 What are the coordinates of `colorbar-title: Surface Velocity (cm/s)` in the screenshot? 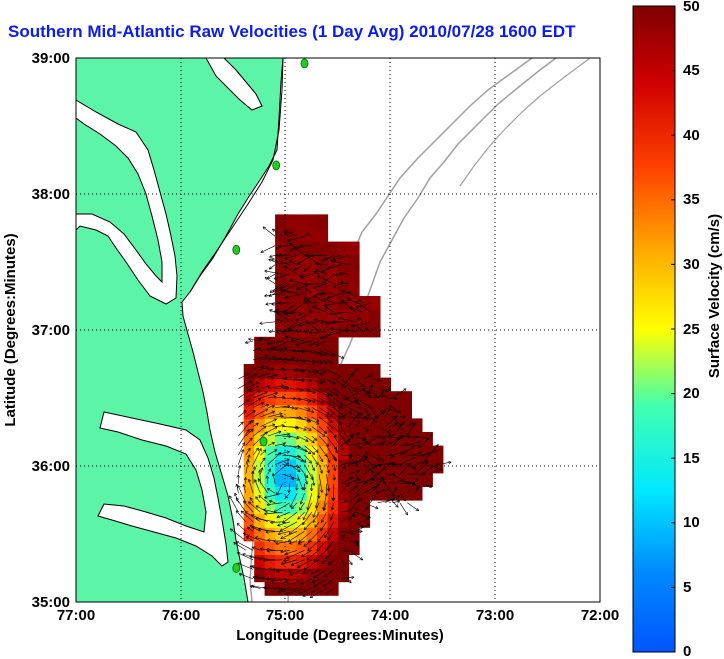 It's located at (714, 296).